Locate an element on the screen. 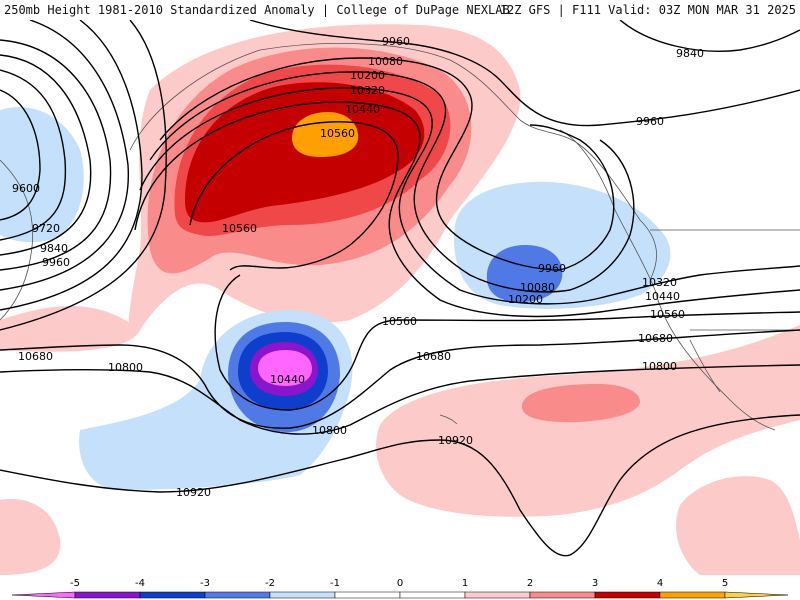 This screenshot has height=600, width=800. colorbar-tick-label: 2 is located at coordinates (530, 583).